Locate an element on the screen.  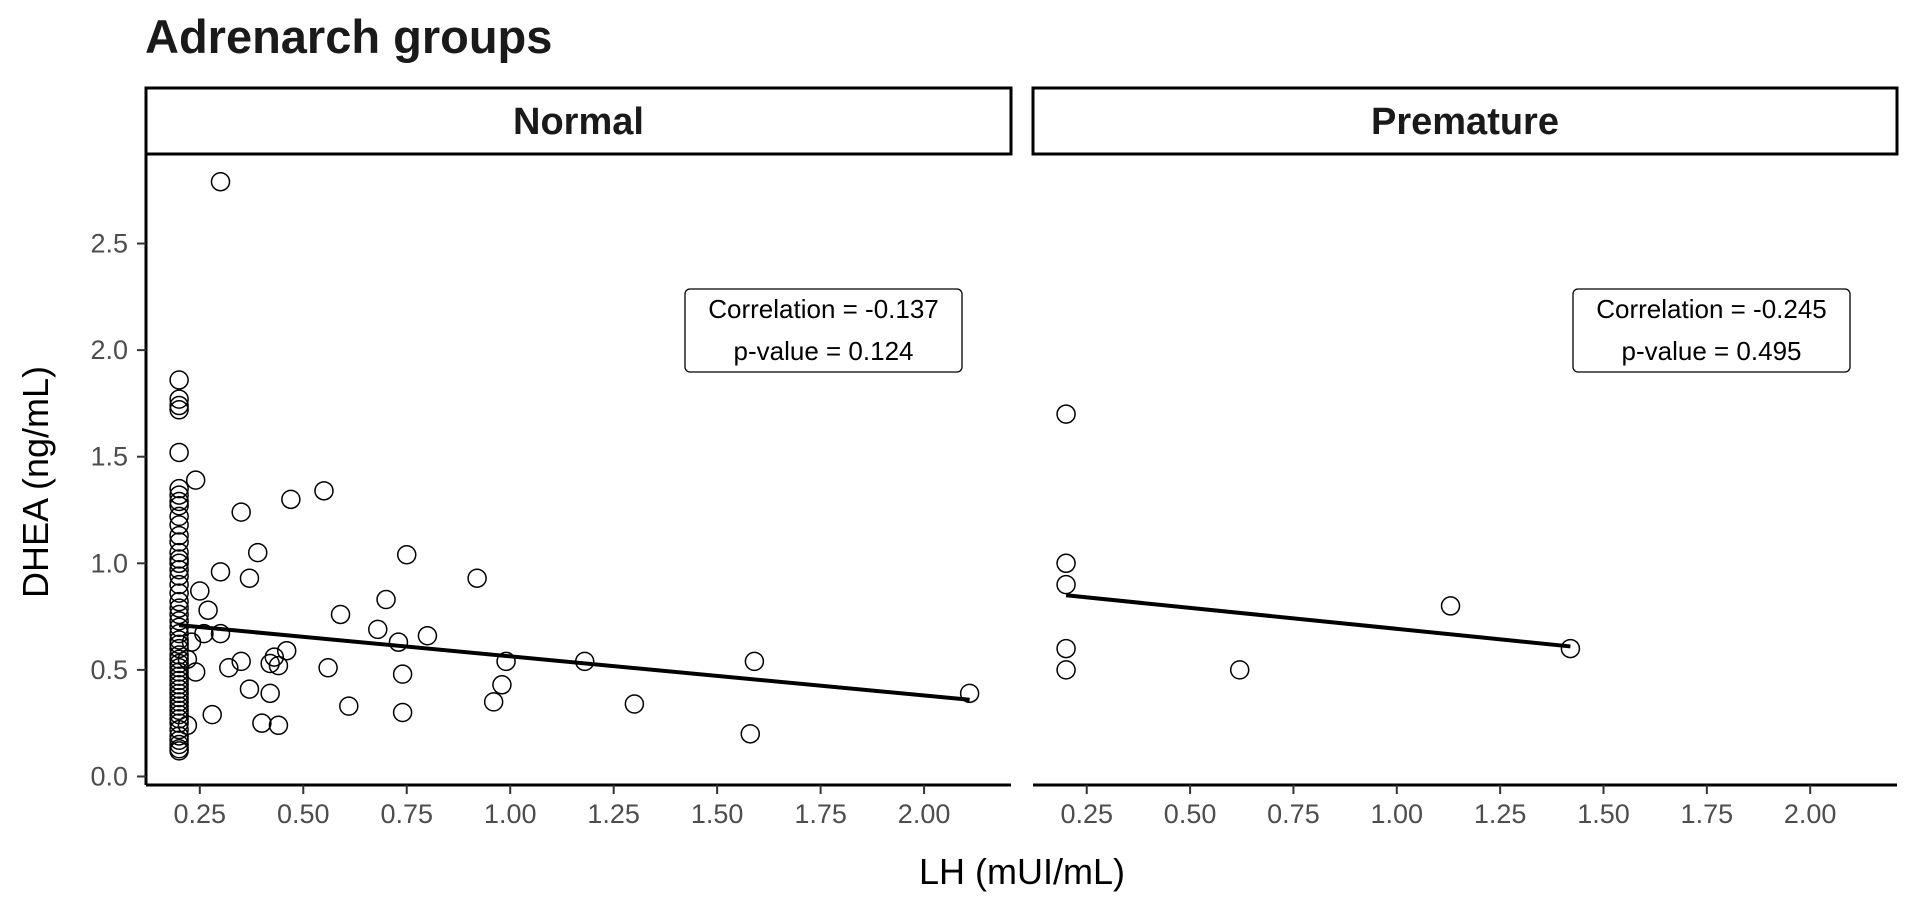
strip-normal is located at coordinates (578, 121).